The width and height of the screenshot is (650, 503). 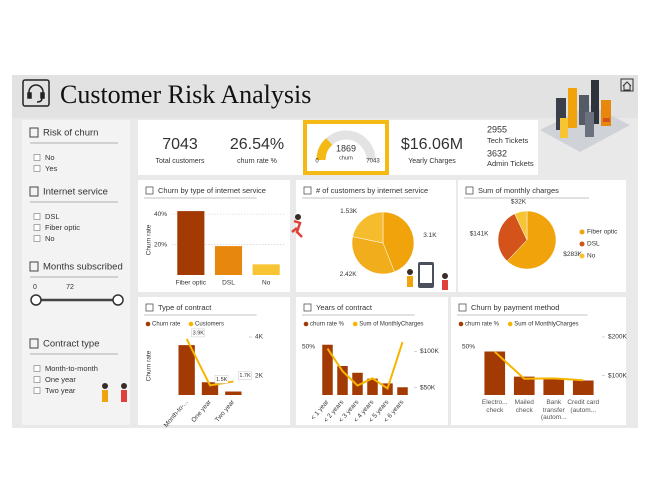 I want to click on filter-title: Risk of churn, so click(x=70, y=133).